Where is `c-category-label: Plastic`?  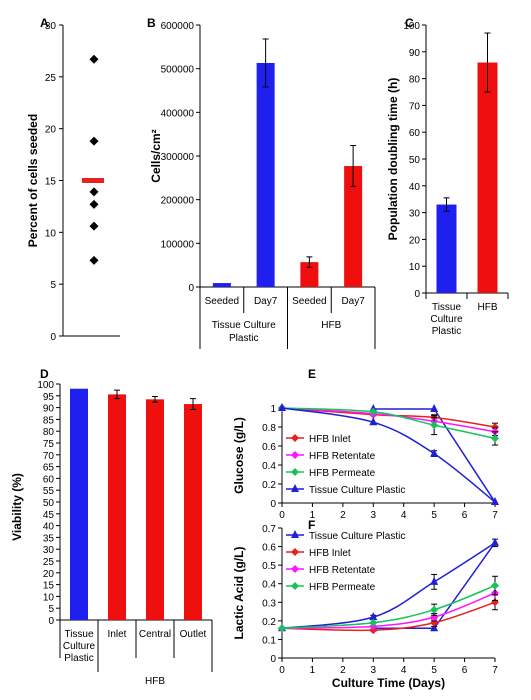 c-category-label: Plastic is located at coordinates (446, 331).